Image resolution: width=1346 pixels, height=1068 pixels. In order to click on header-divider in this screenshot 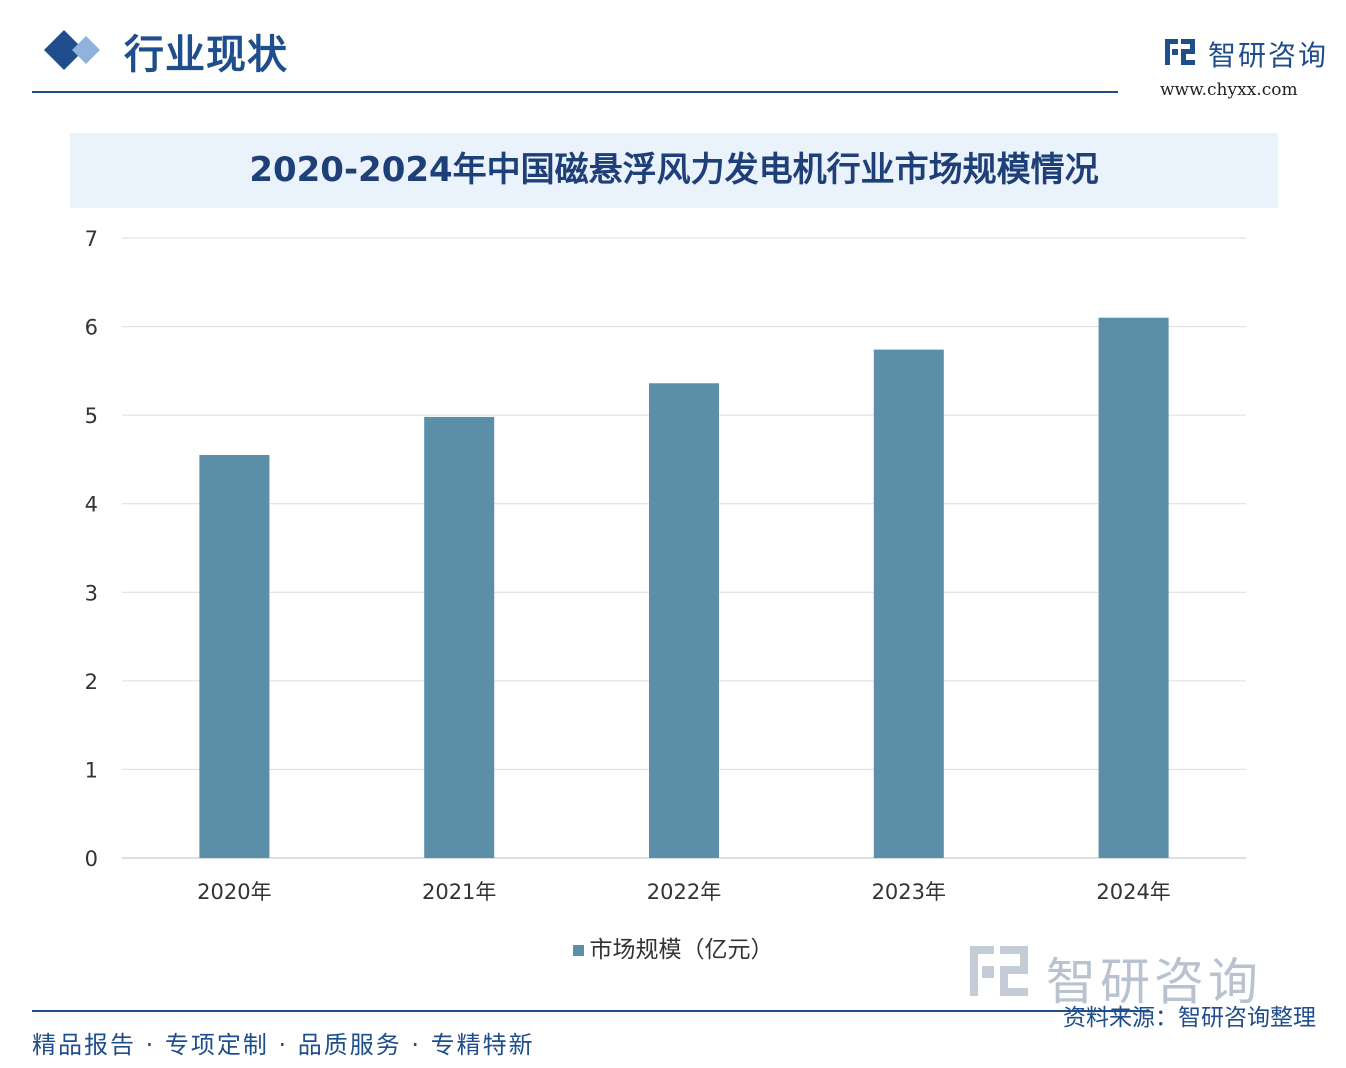, I will do `click(575, 92)`.